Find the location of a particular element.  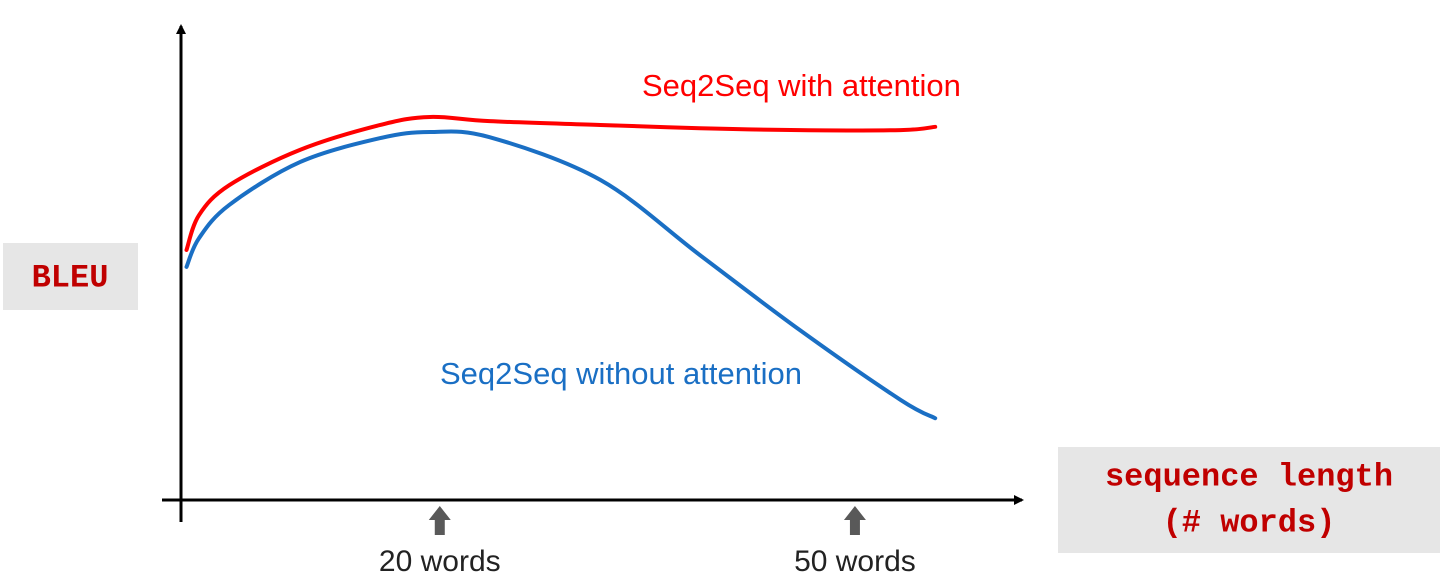

y-label: BLEU is located at coordinates (70, 277).